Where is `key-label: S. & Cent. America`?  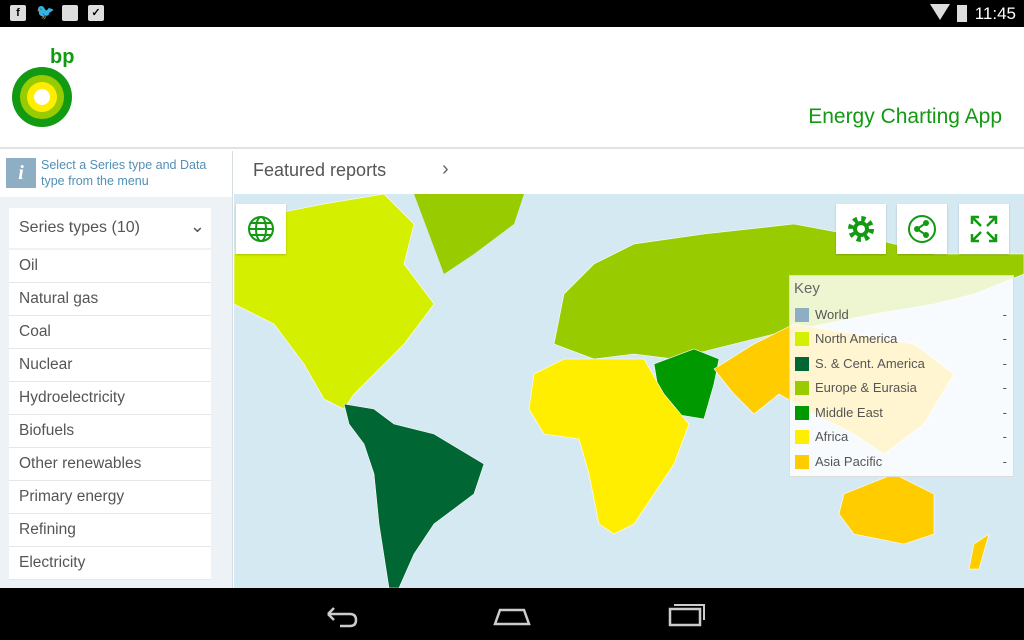 key-label: S. & Cent. America is located at coordinates (870, 363).